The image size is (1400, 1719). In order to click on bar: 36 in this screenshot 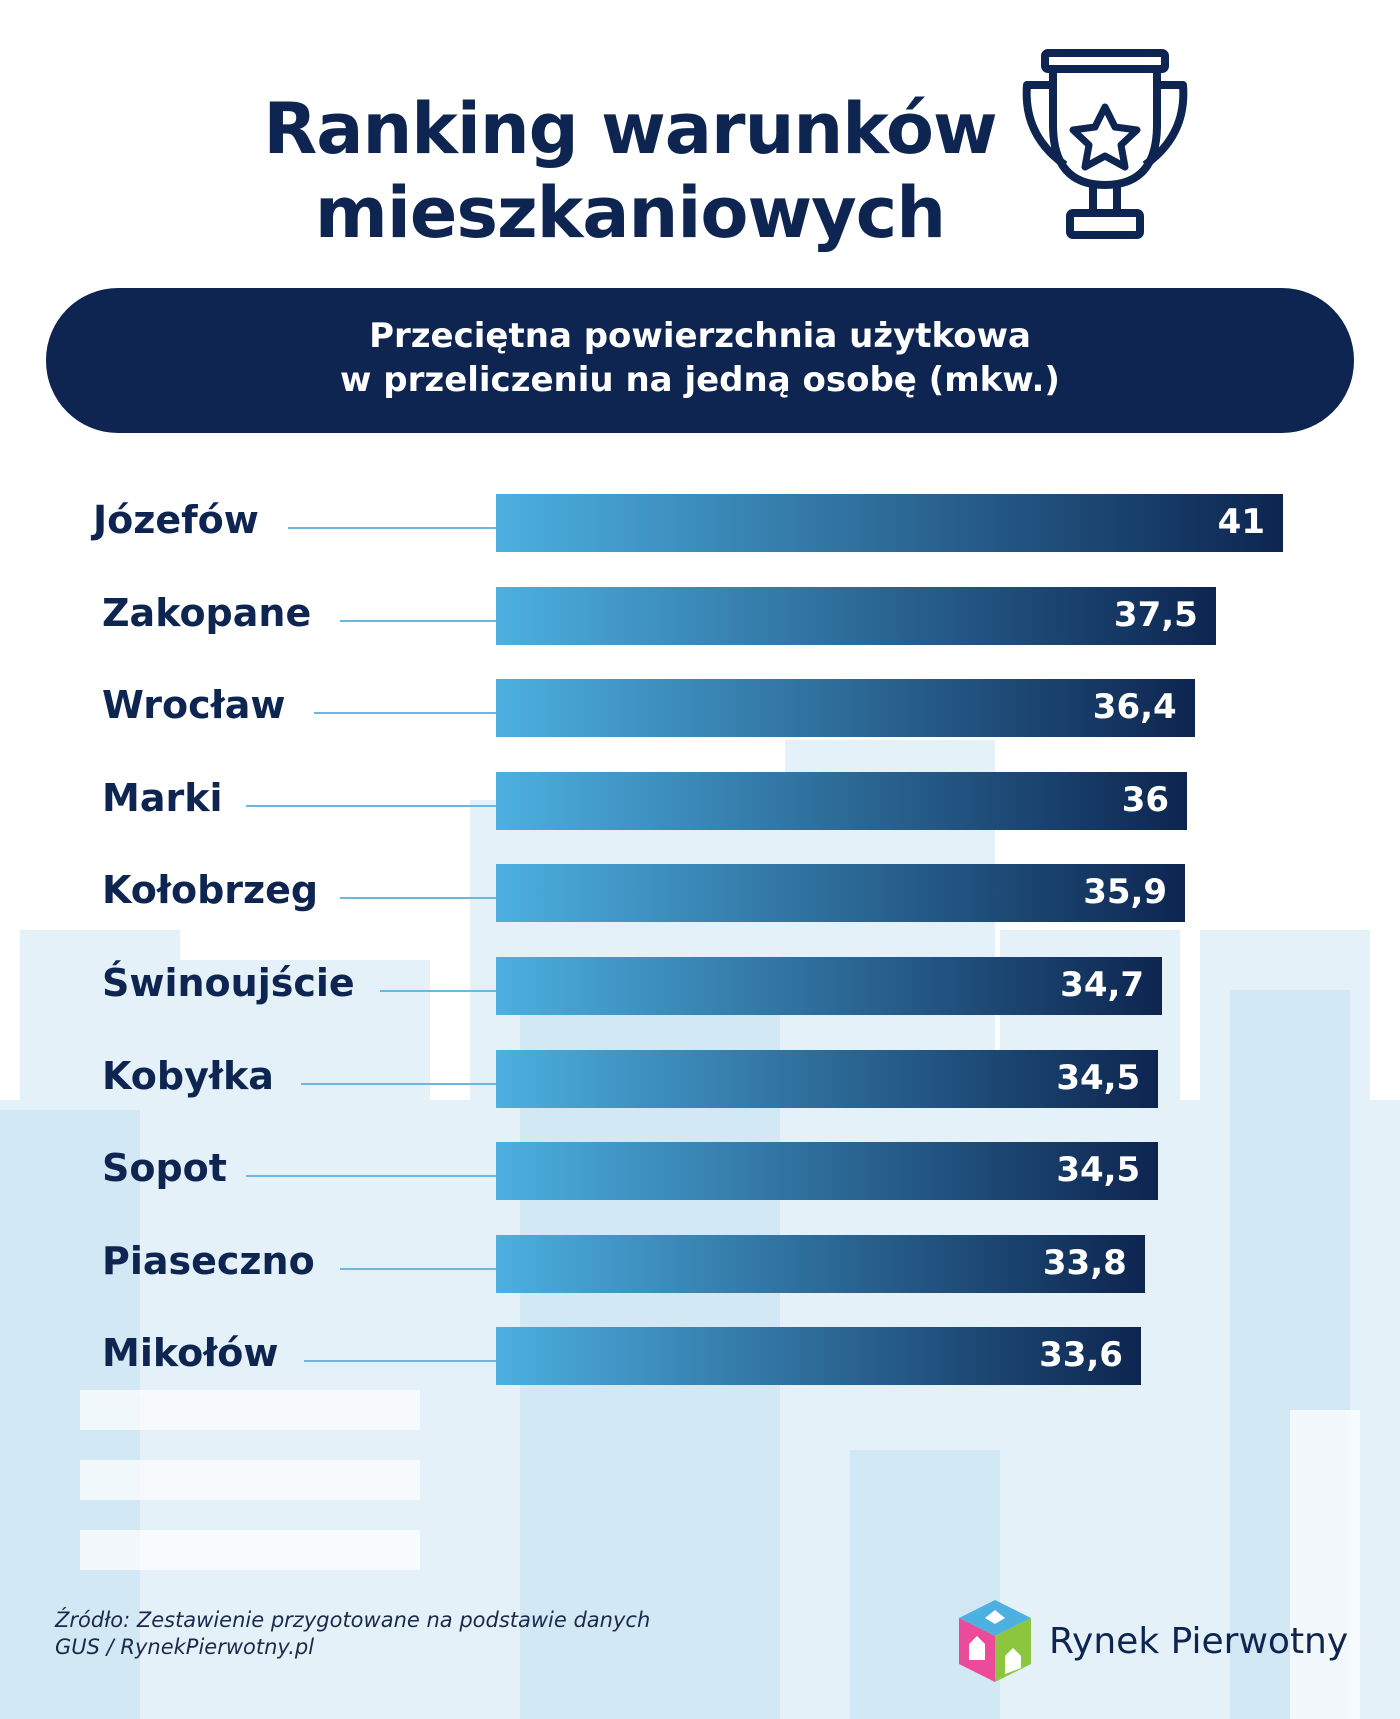, I will do `click(842, 800)`.